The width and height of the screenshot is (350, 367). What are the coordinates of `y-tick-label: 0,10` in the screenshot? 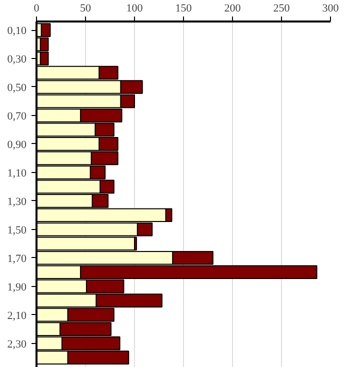 It's located at (17, 31).